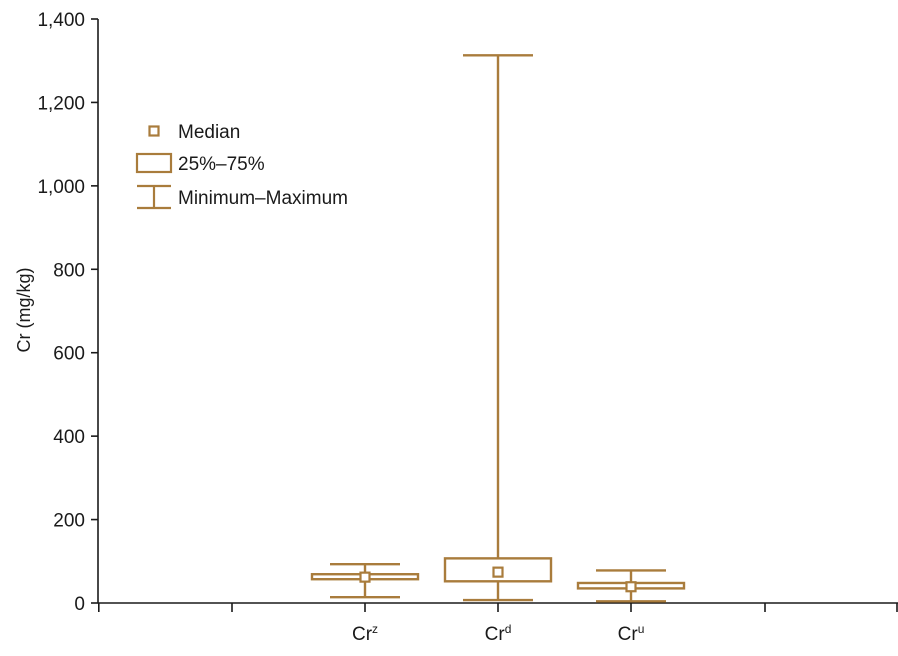 The width and height of the screenshot is (898, 656). Describe the element at coordinates (154, 131) in the screenshot. I see `legend-median-symbol` at that location.